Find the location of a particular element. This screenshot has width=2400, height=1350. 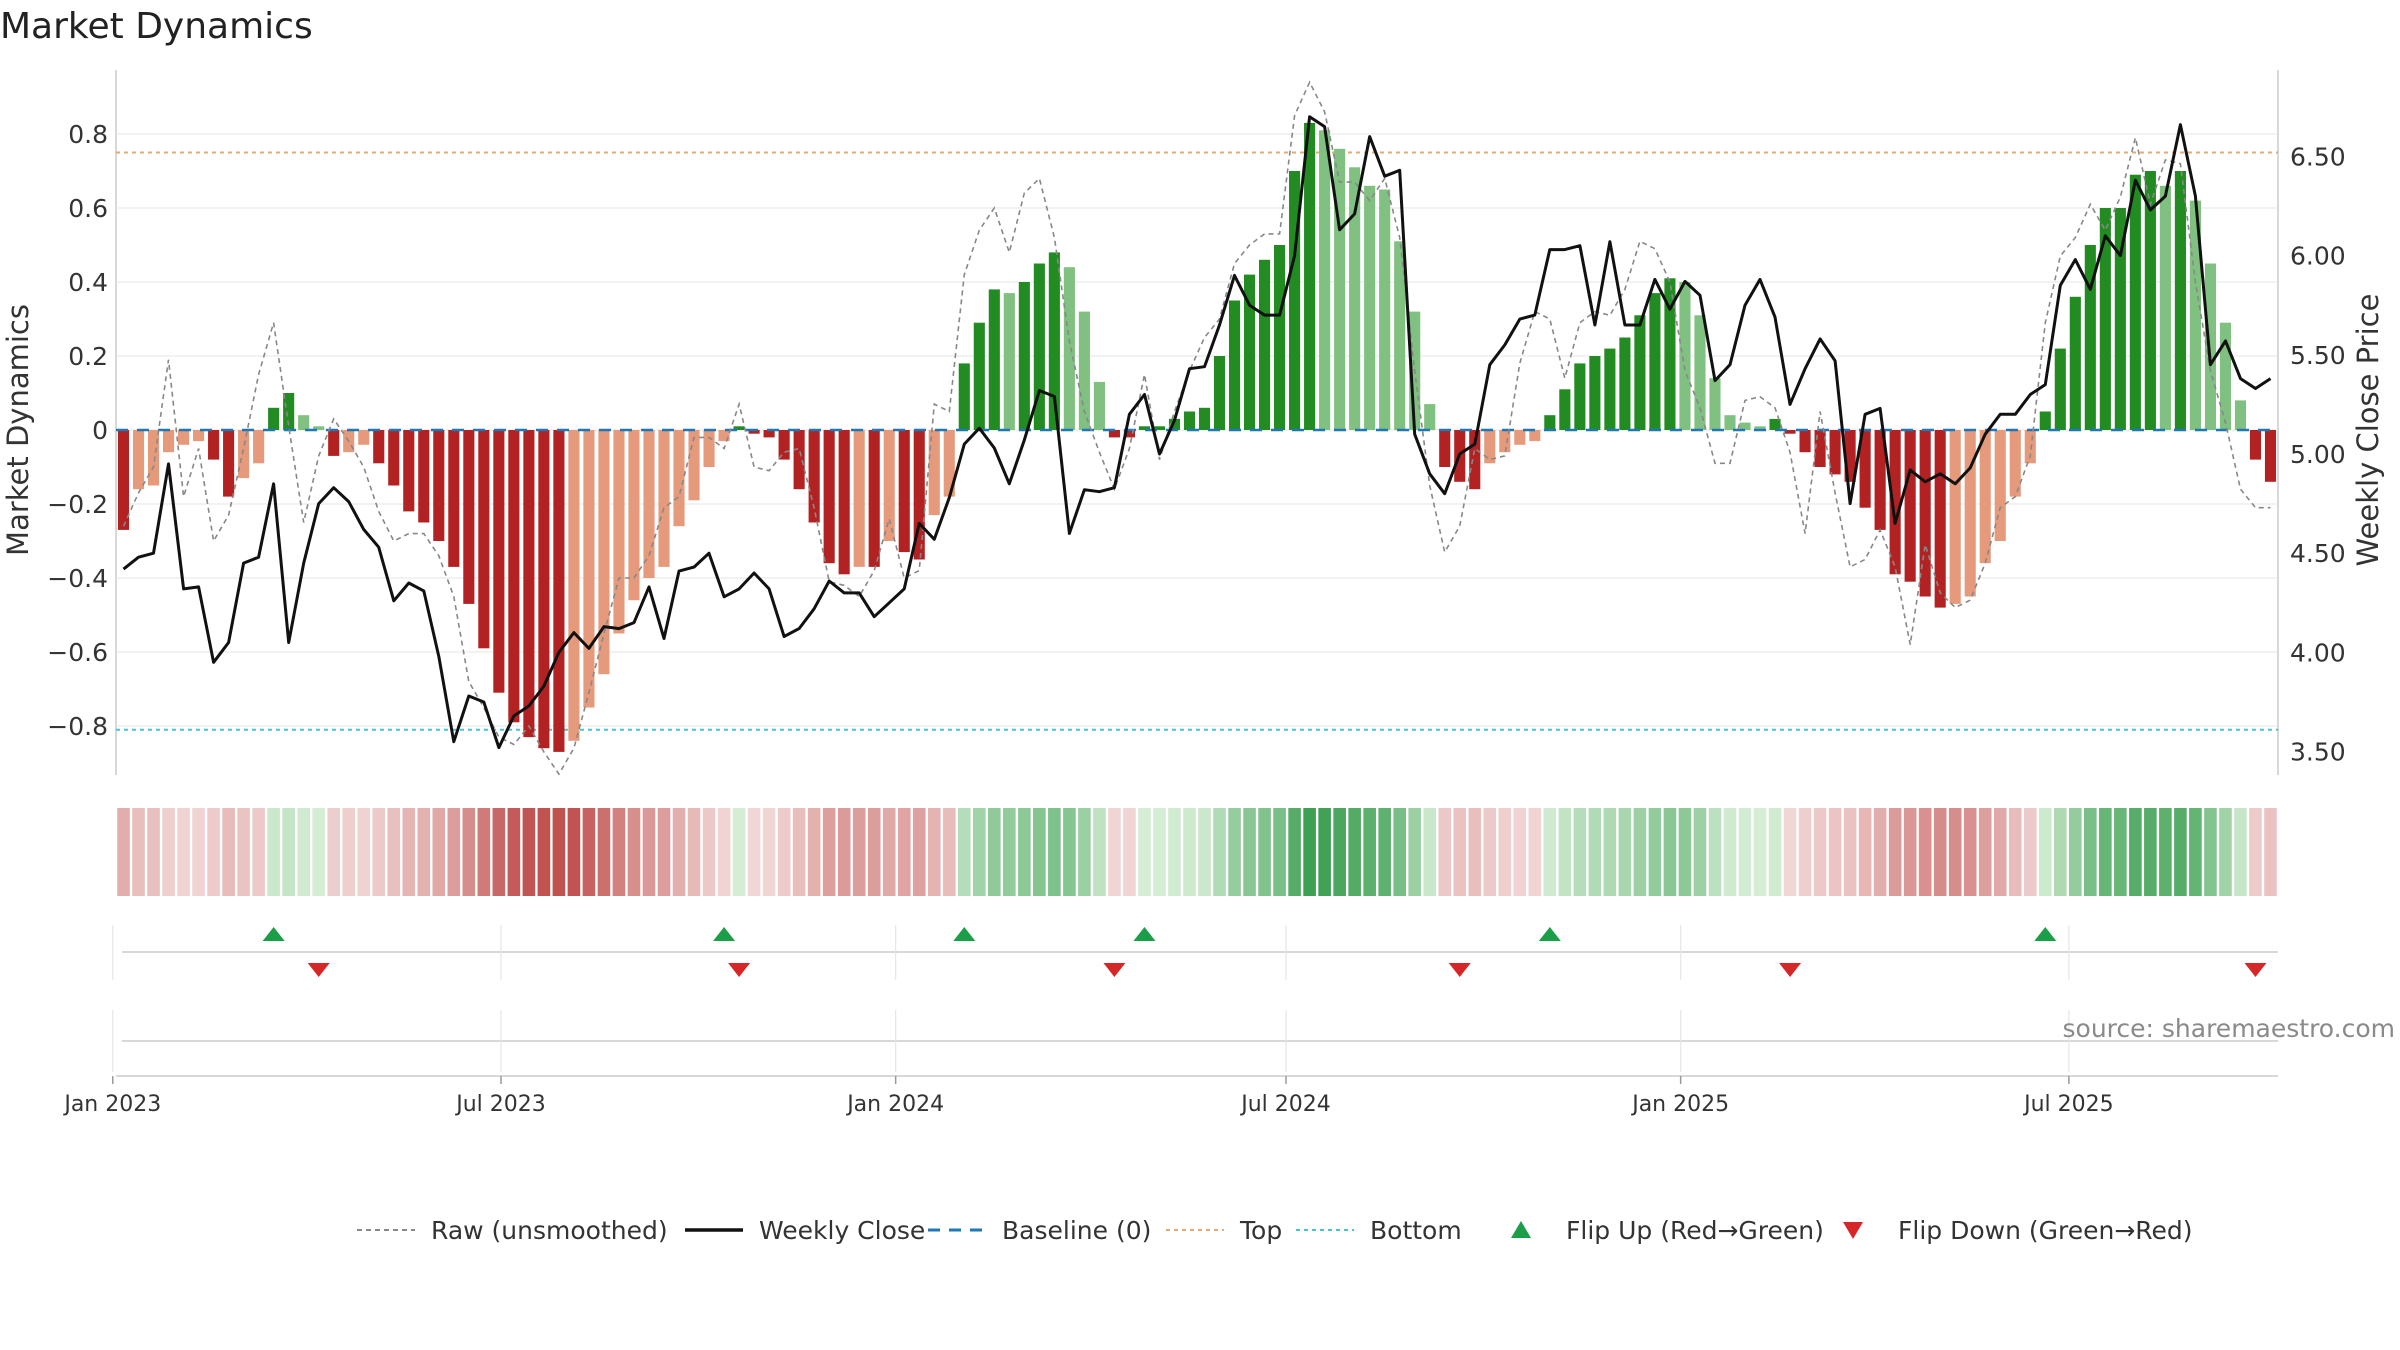

y-tick-label: −0.6 is located at coordinates (77, 652).